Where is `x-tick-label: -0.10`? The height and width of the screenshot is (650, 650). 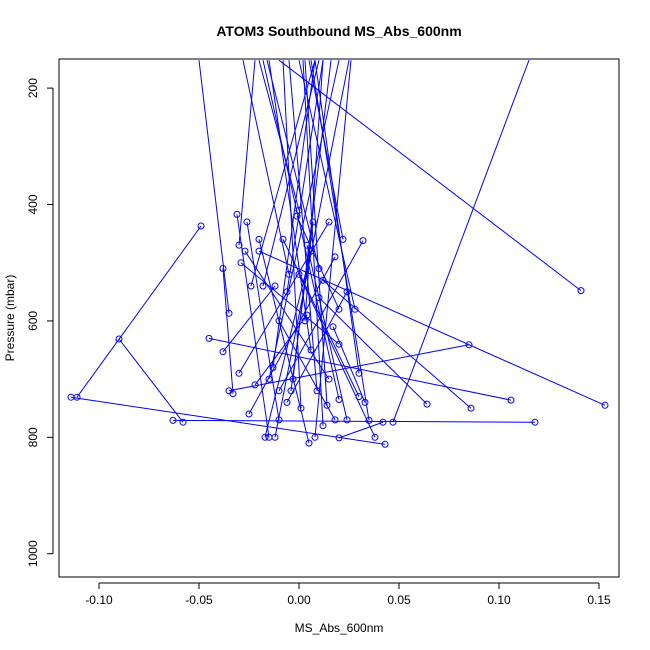
x-tick-label: -0.10 is located at coordinates (99, 600).